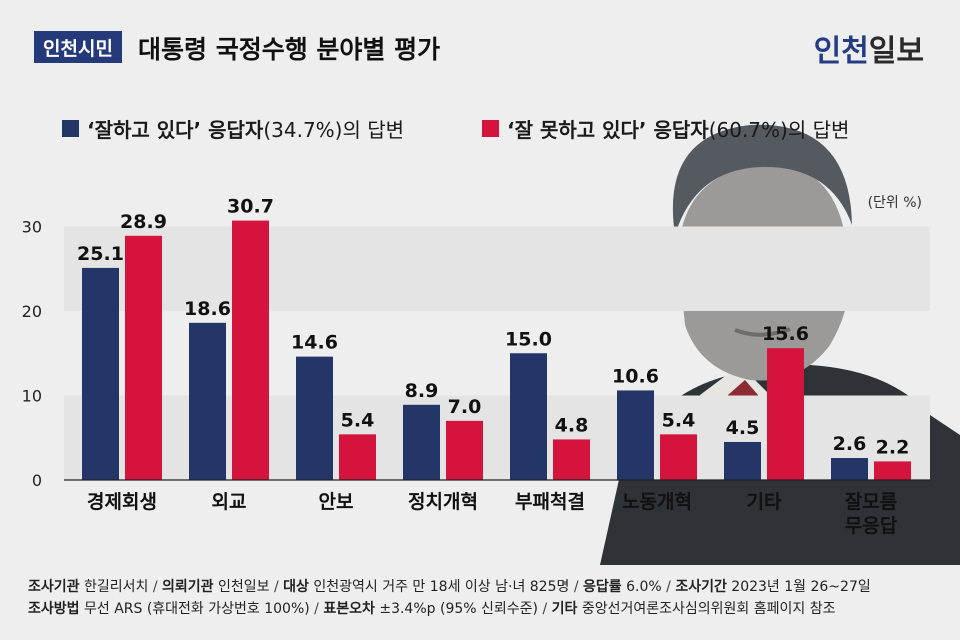  Describe the element at coordinates (706, 609) in the screenshot. I see `footnote-value: 중앙선거여론조사심의위원회 홈페이지 참조` at that location.